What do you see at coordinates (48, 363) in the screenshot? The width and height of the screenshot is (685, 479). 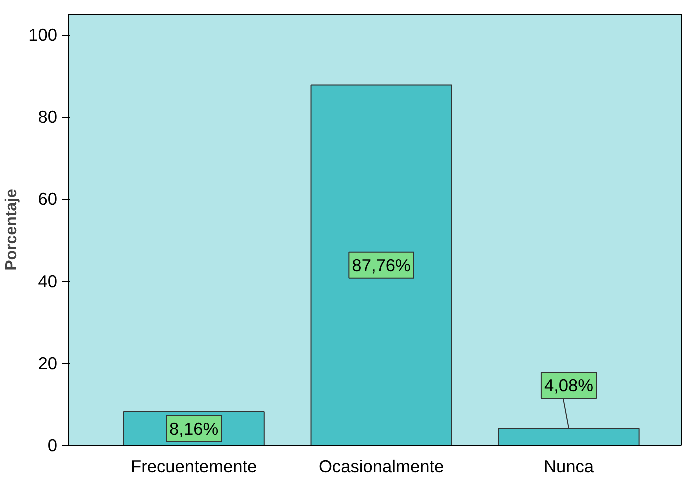 I see `y-tick-label: 20` at bounding box center [48, 363].